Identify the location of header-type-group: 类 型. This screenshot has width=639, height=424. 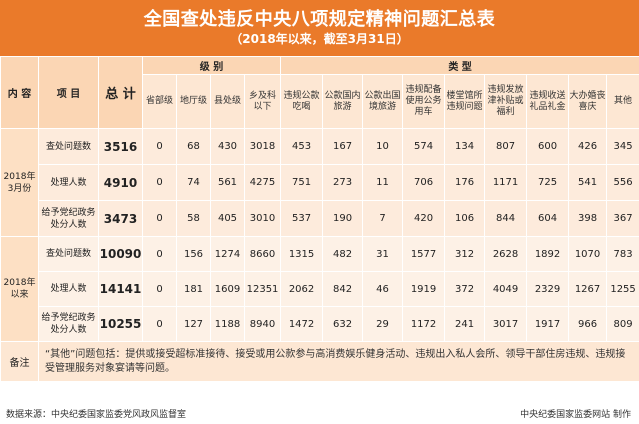
(459, 65).